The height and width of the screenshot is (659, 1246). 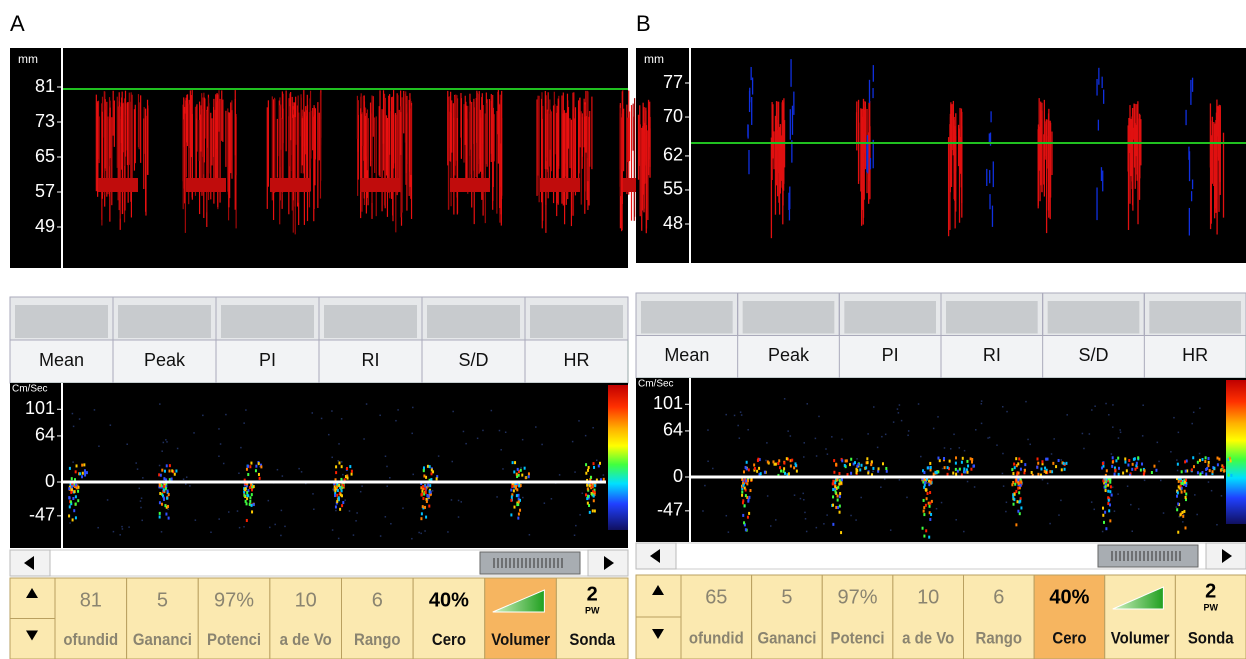 I want to click on depth-tick-label: 70, so click(x=673, y=116).